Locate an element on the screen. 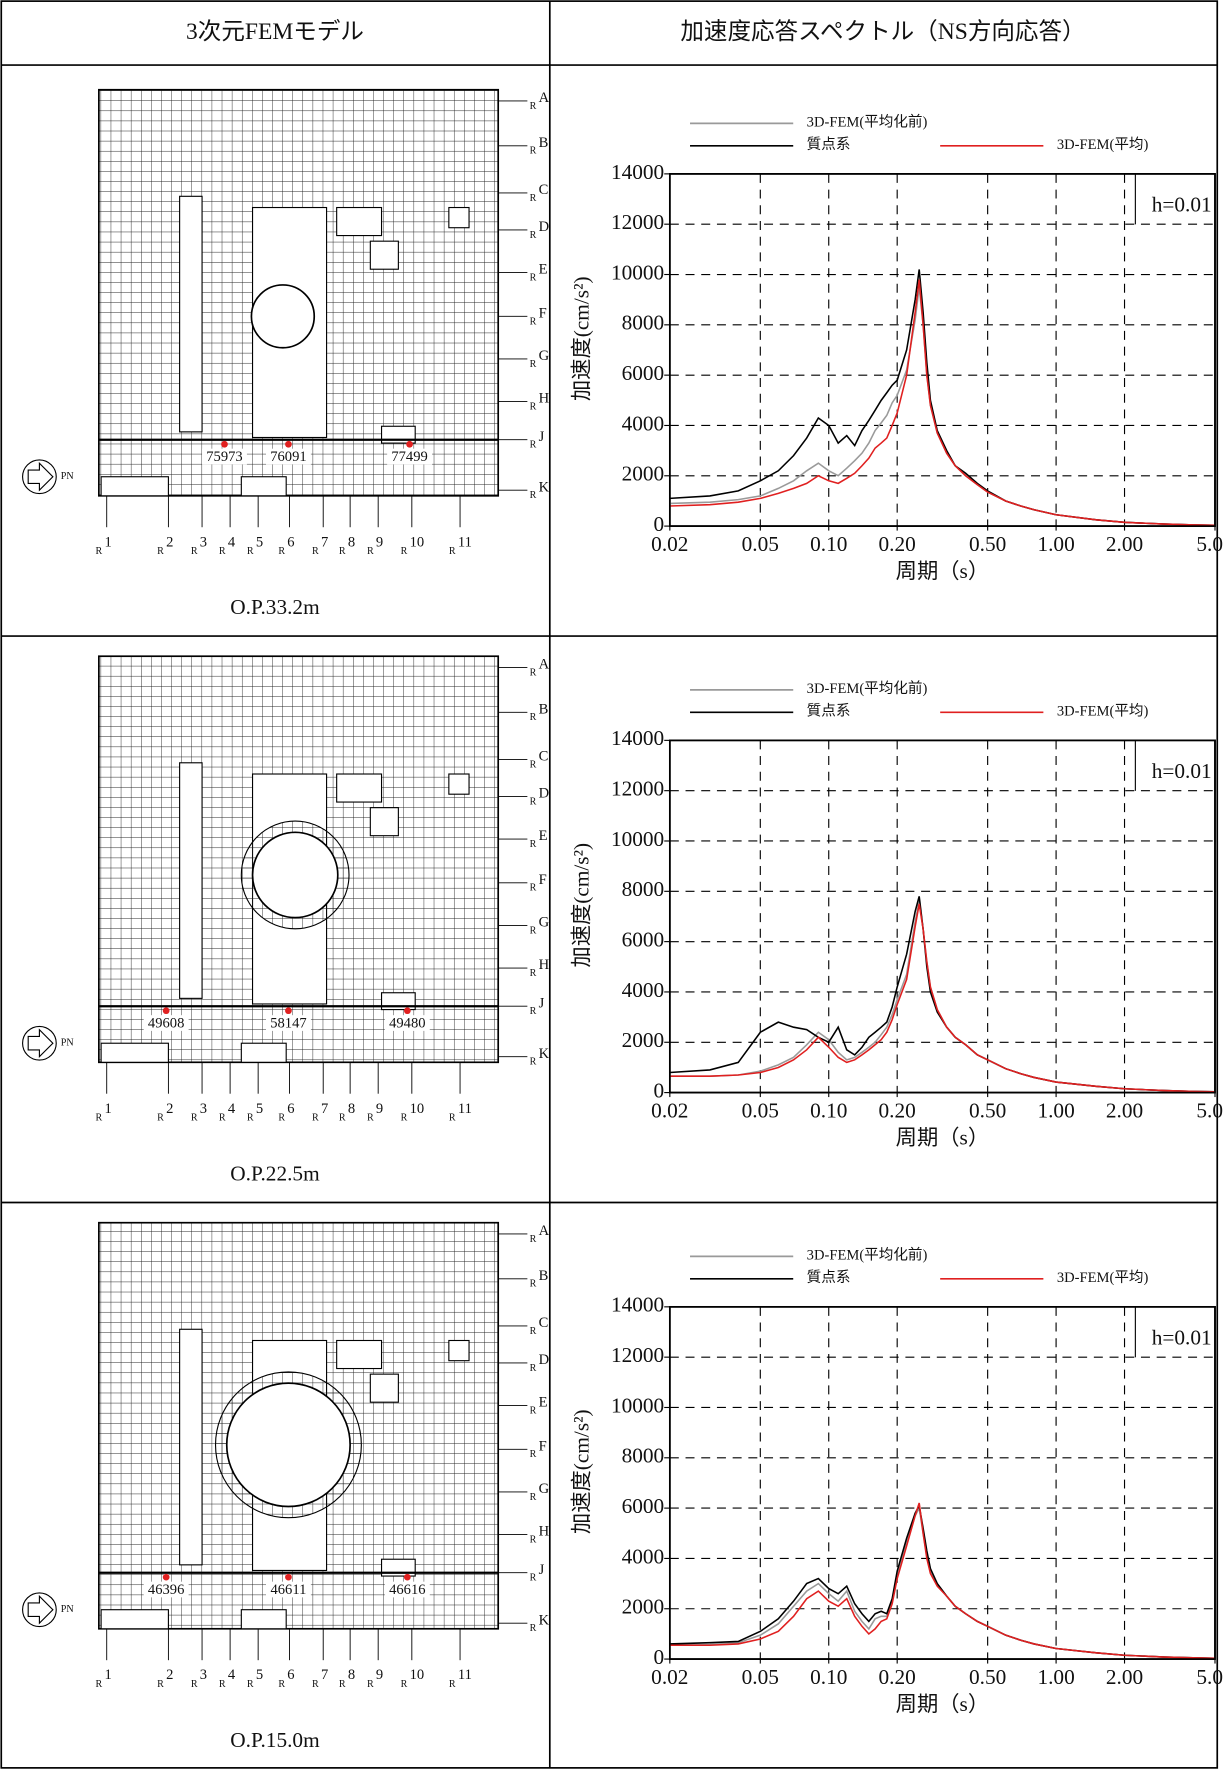  grid-row-label: G is located at coordinates (544, 923).